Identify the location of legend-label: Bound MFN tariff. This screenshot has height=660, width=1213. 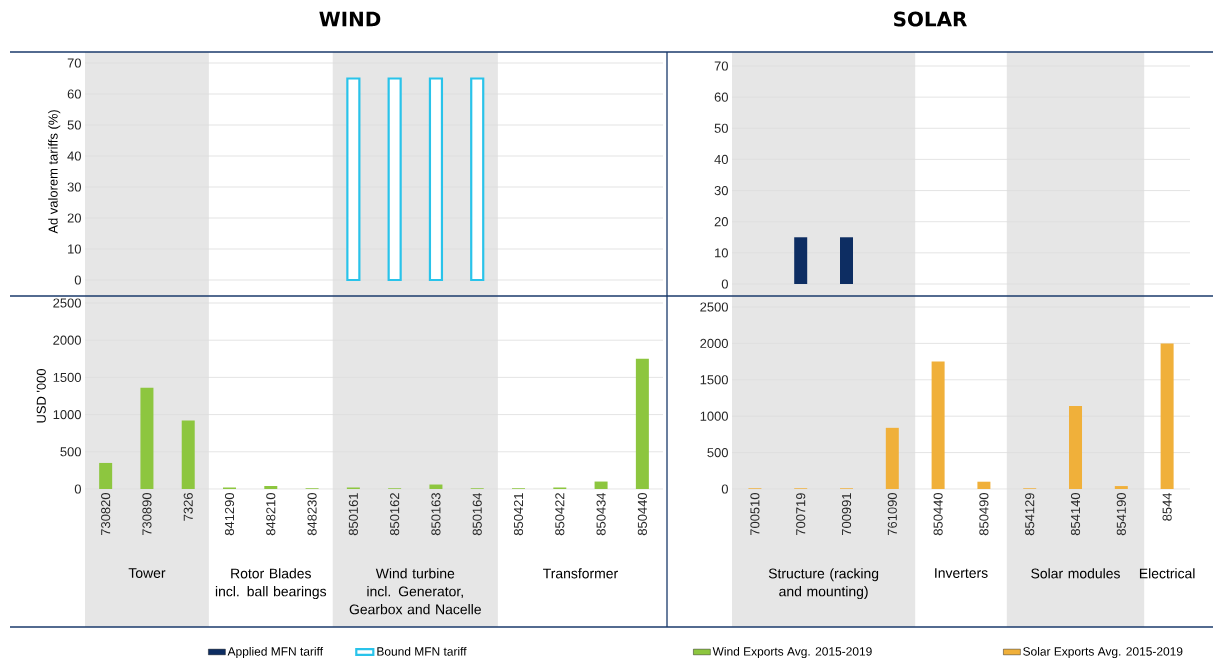
(422, 651).